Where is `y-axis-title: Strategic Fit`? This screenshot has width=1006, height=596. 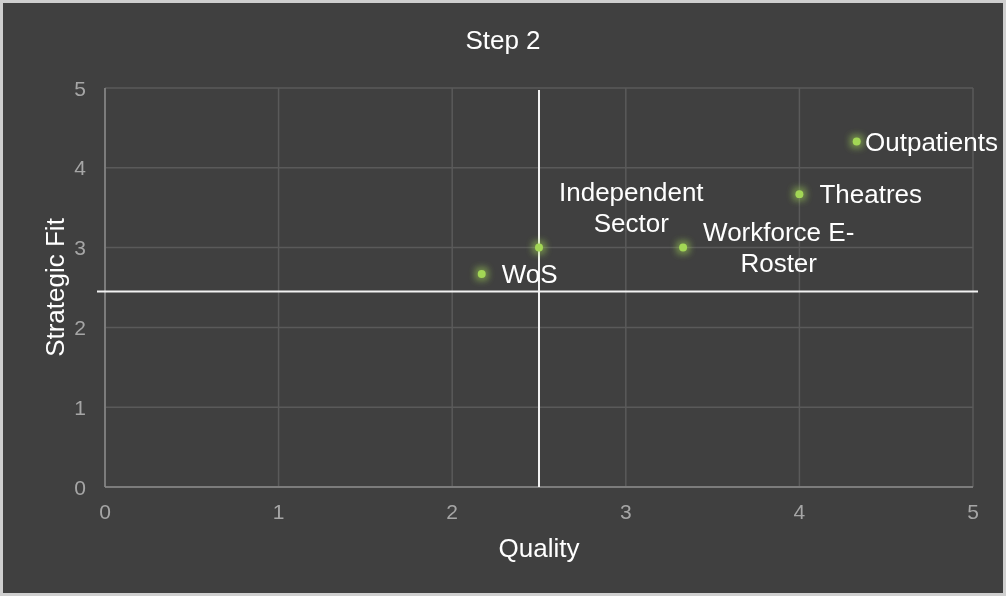 y-axis-title: Strategic Fit is located at coordinates (55, 287).